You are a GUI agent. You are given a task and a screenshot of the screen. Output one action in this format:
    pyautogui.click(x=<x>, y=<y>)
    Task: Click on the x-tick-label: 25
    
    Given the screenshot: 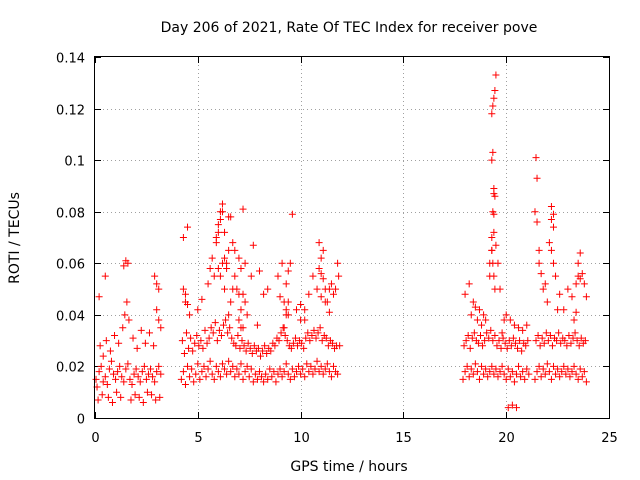 What is the action you would take?
    pyautogui.click(x=609, y=438)
    